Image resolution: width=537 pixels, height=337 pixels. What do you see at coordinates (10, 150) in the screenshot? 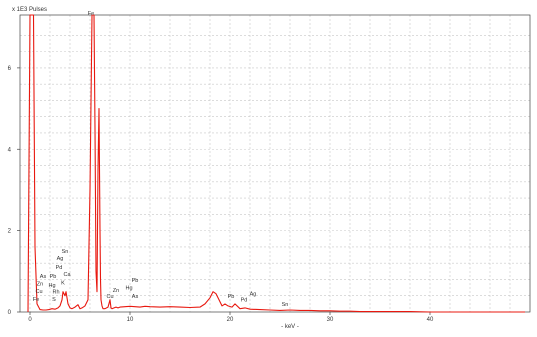
I see `y-tick-label: 4` at bounding box center [10, 150].